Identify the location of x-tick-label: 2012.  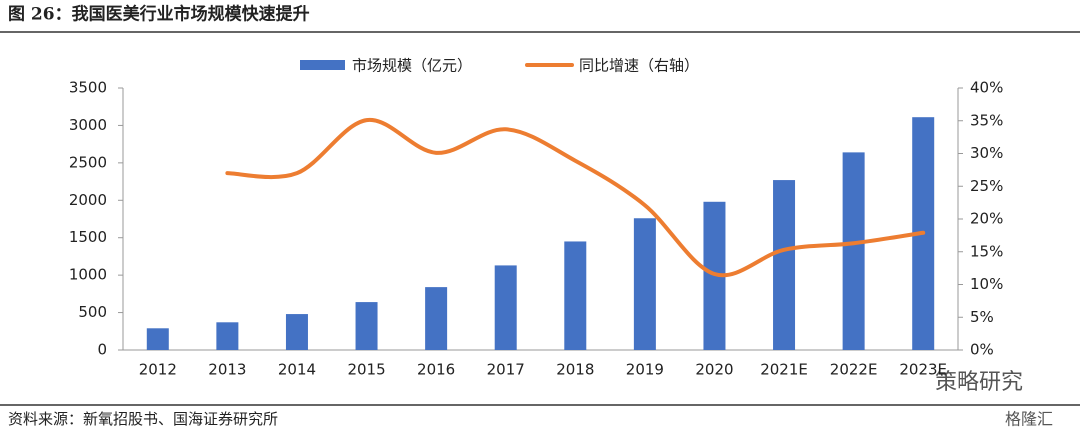
(158, 370).